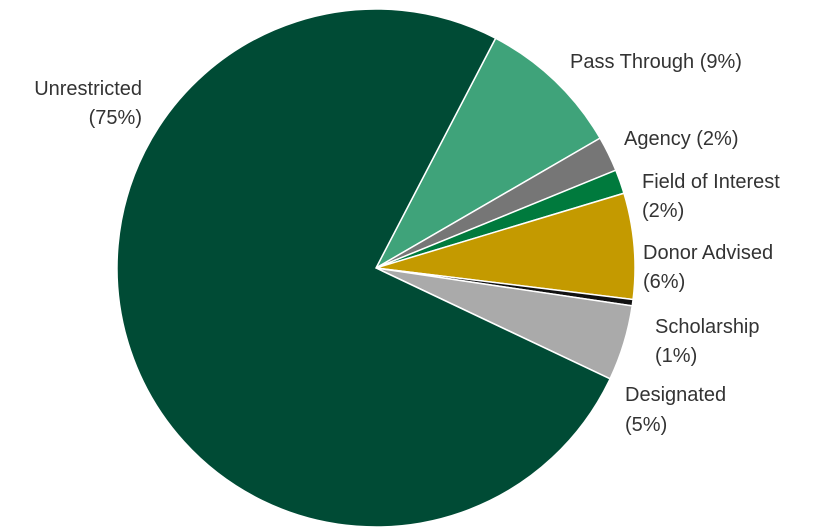 The image size is (823, 527). I want to click on slice-label-pass-through: Pass Through (9%), so click(656, 62).